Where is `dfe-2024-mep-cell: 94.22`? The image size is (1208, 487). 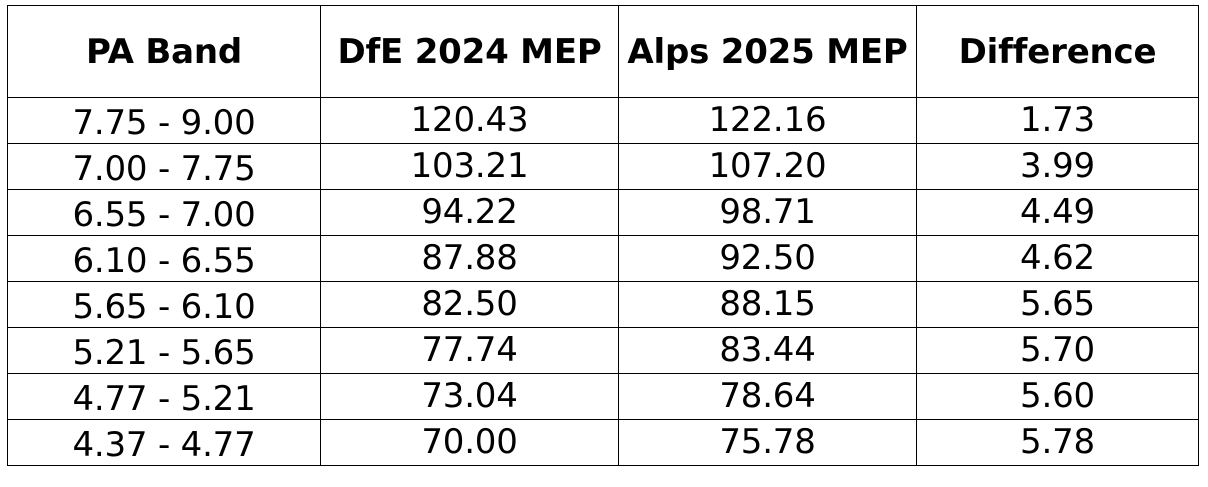 dfe-2024-mep-cell: 94.22 is located at coordinates (469, 212).